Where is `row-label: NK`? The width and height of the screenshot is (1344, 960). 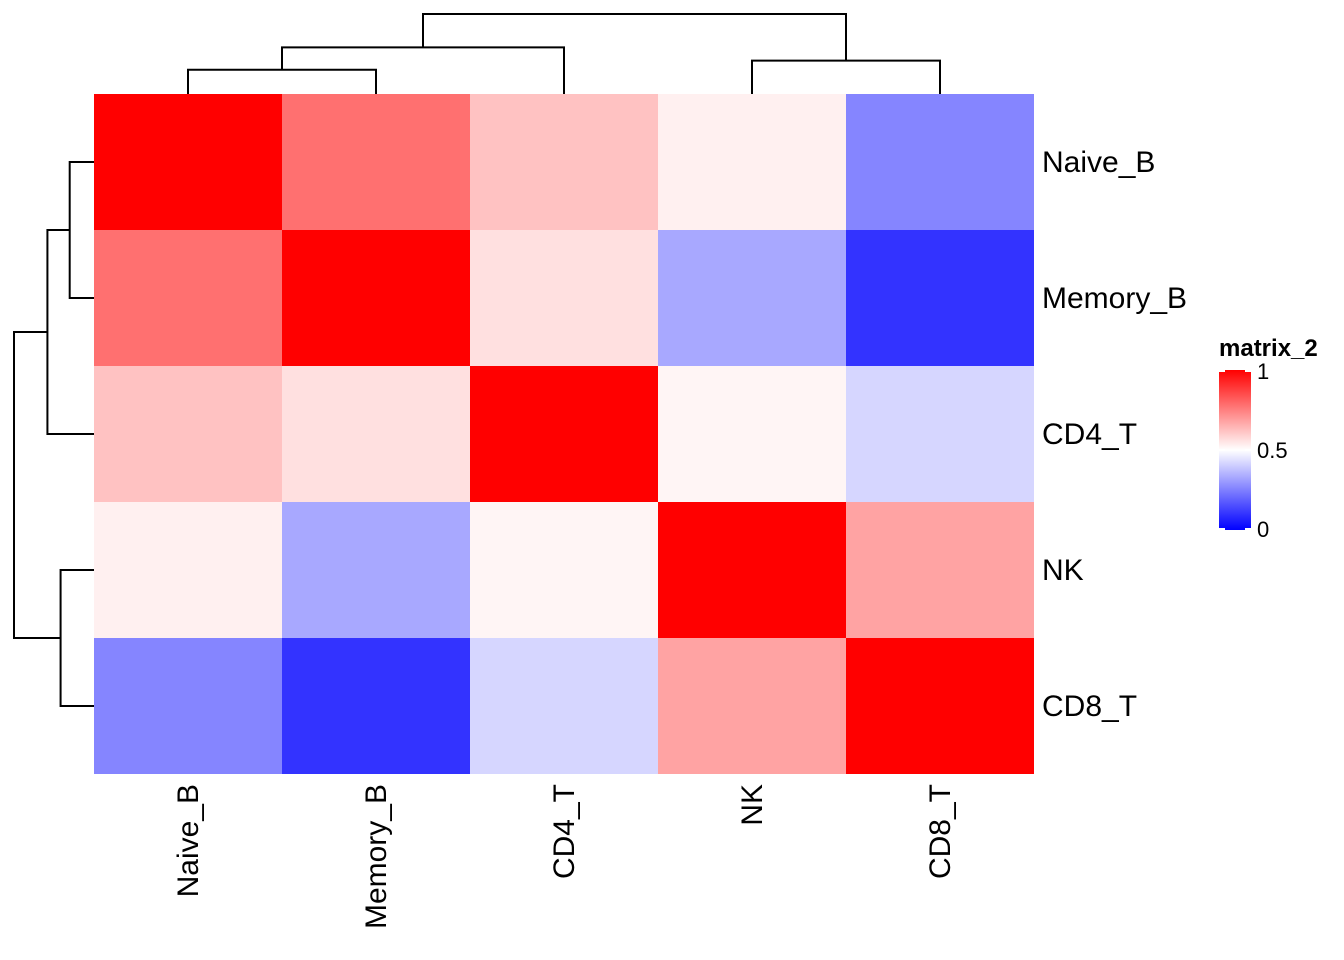 row-label: NK is located at coordinates (1063, 570).